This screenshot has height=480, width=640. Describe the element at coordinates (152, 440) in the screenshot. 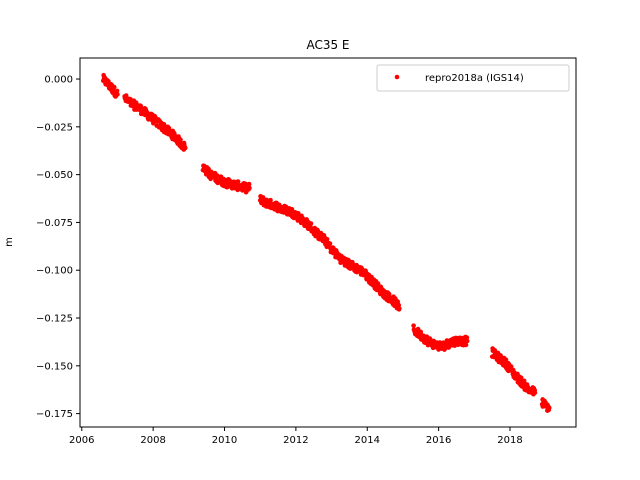

I see `x-tick-label: 2008` at that location.